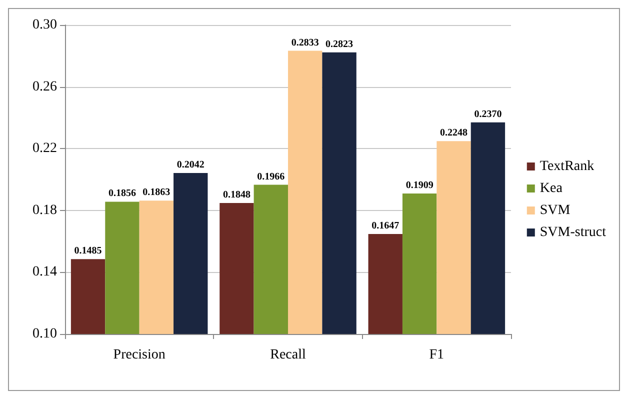 The image size is (630, 401). I want to click on text: 0.2248, so click(454, 133).